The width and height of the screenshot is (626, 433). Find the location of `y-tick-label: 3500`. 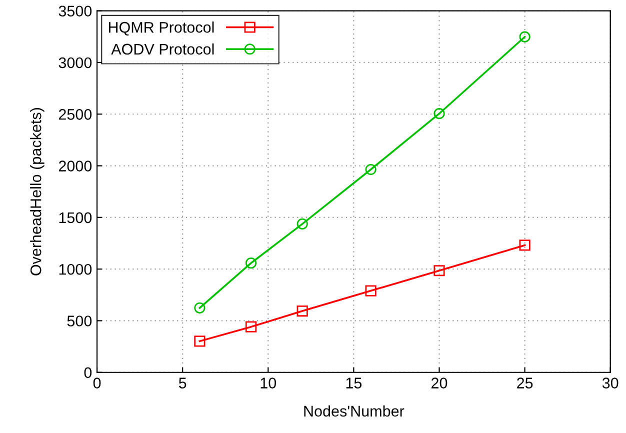

y-tick-label: 3500 is located at coordinates (75, 11).